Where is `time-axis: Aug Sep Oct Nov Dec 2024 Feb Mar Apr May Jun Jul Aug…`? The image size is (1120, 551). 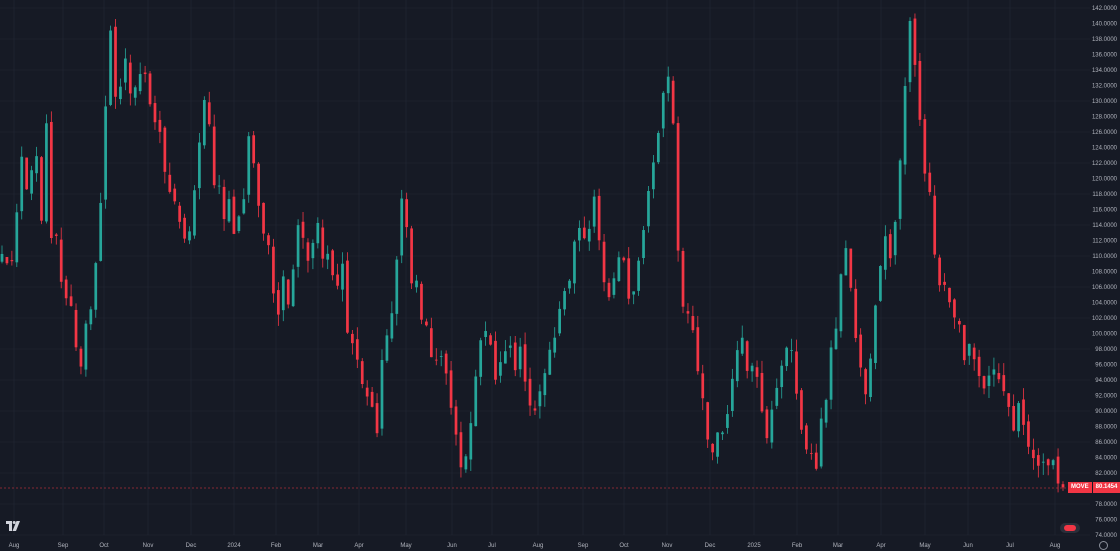
time-axis: Aug Sep Oct Nov Dec 2024 Feb Mar Apr May Jun Jul Aug… is located at coordinates (535, 546).